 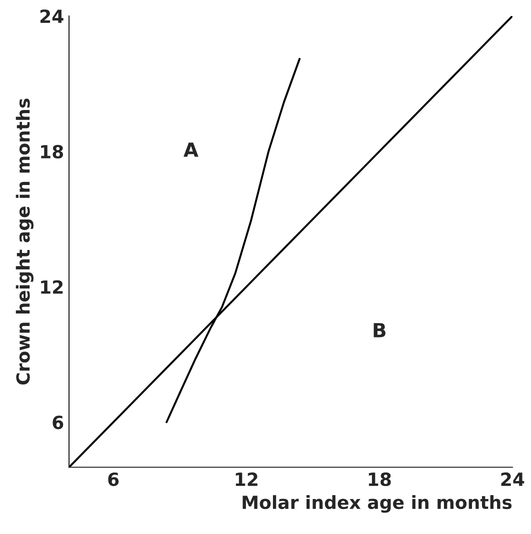 What do you see at coordinates (191, 149) in the screenshot?
I see `annotation: A` at bounding box center [191, 149].